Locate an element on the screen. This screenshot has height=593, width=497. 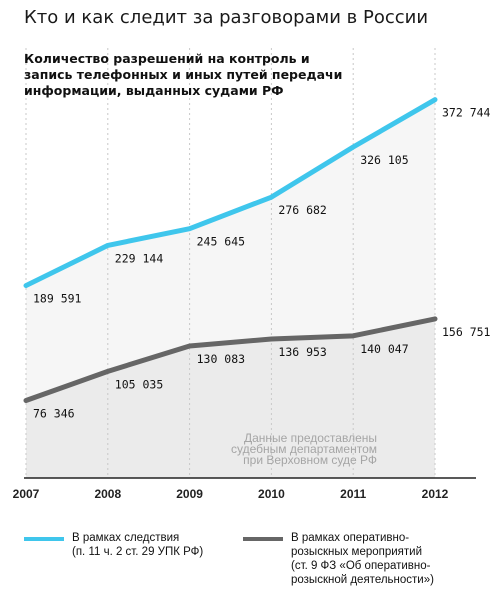
data-label: 130 083 is located at coordinates (221, 359).